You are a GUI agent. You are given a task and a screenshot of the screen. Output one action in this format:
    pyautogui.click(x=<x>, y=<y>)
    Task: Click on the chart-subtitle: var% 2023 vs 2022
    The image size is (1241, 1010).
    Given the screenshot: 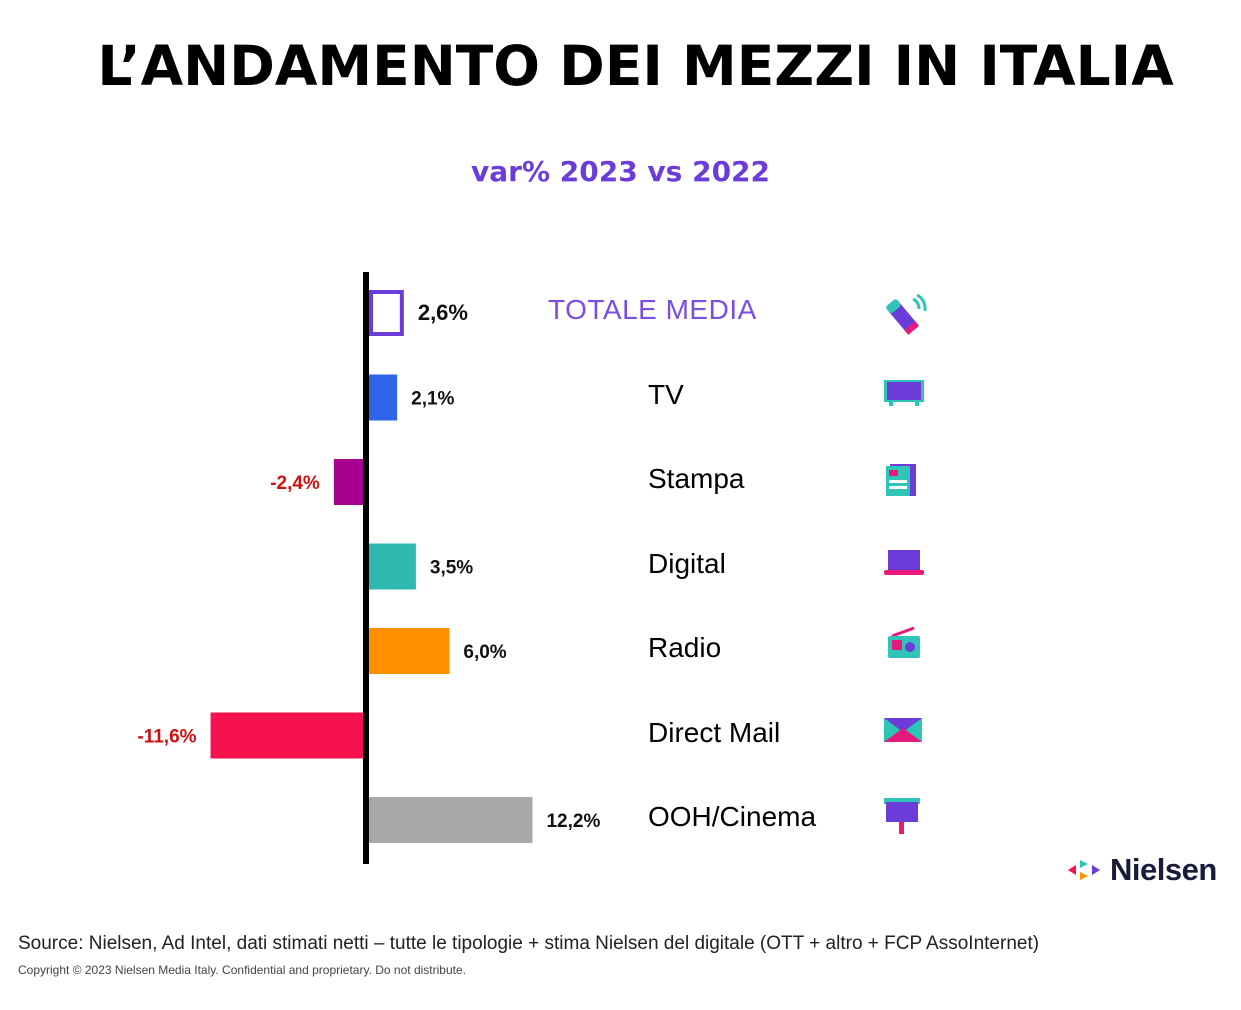 What is the action you would take?
    pyautogui.click(x=620, y=171)
    